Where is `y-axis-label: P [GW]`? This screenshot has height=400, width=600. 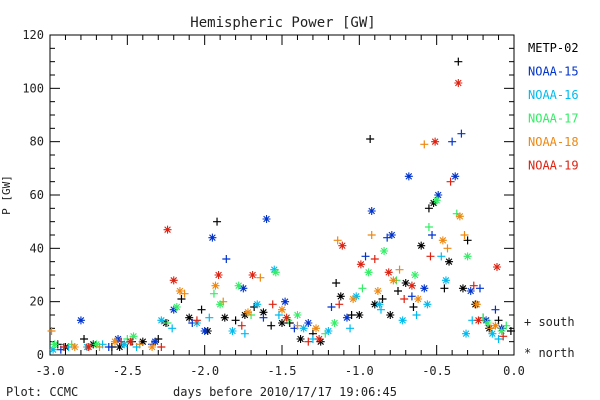 y-axis-label: P [GW] is located at coordinates (6, 195).